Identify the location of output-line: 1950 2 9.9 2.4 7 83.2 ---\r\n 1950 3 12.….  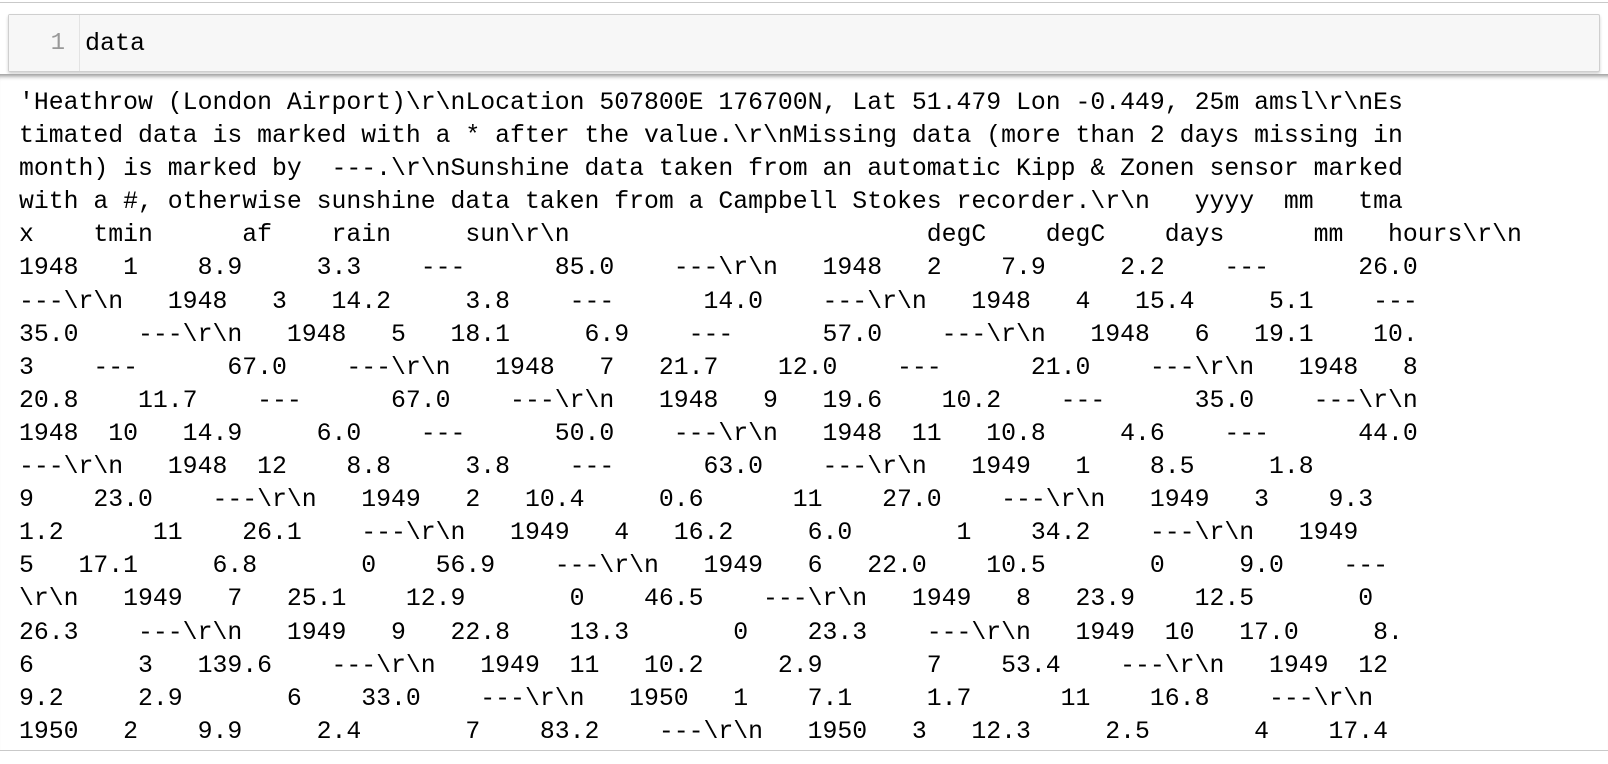
(704, 731).